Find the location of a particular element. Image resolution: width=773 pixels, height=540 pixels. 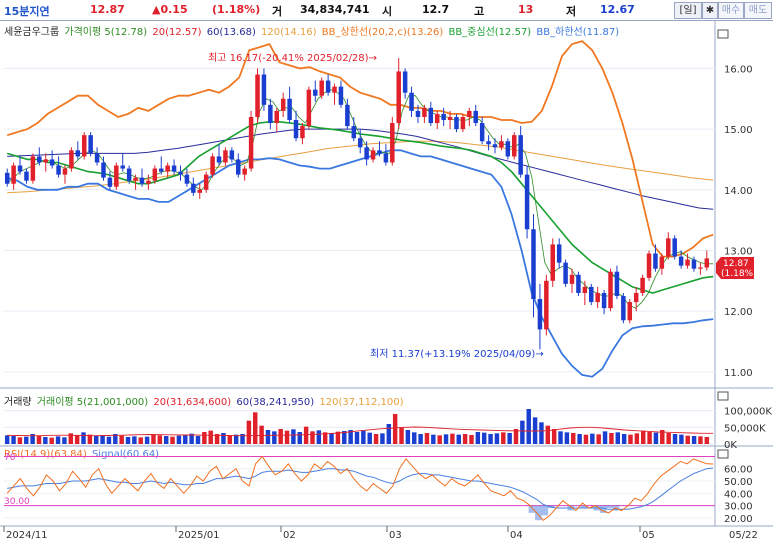

gear-icon: ✱ is located at coordinates (710, 10).